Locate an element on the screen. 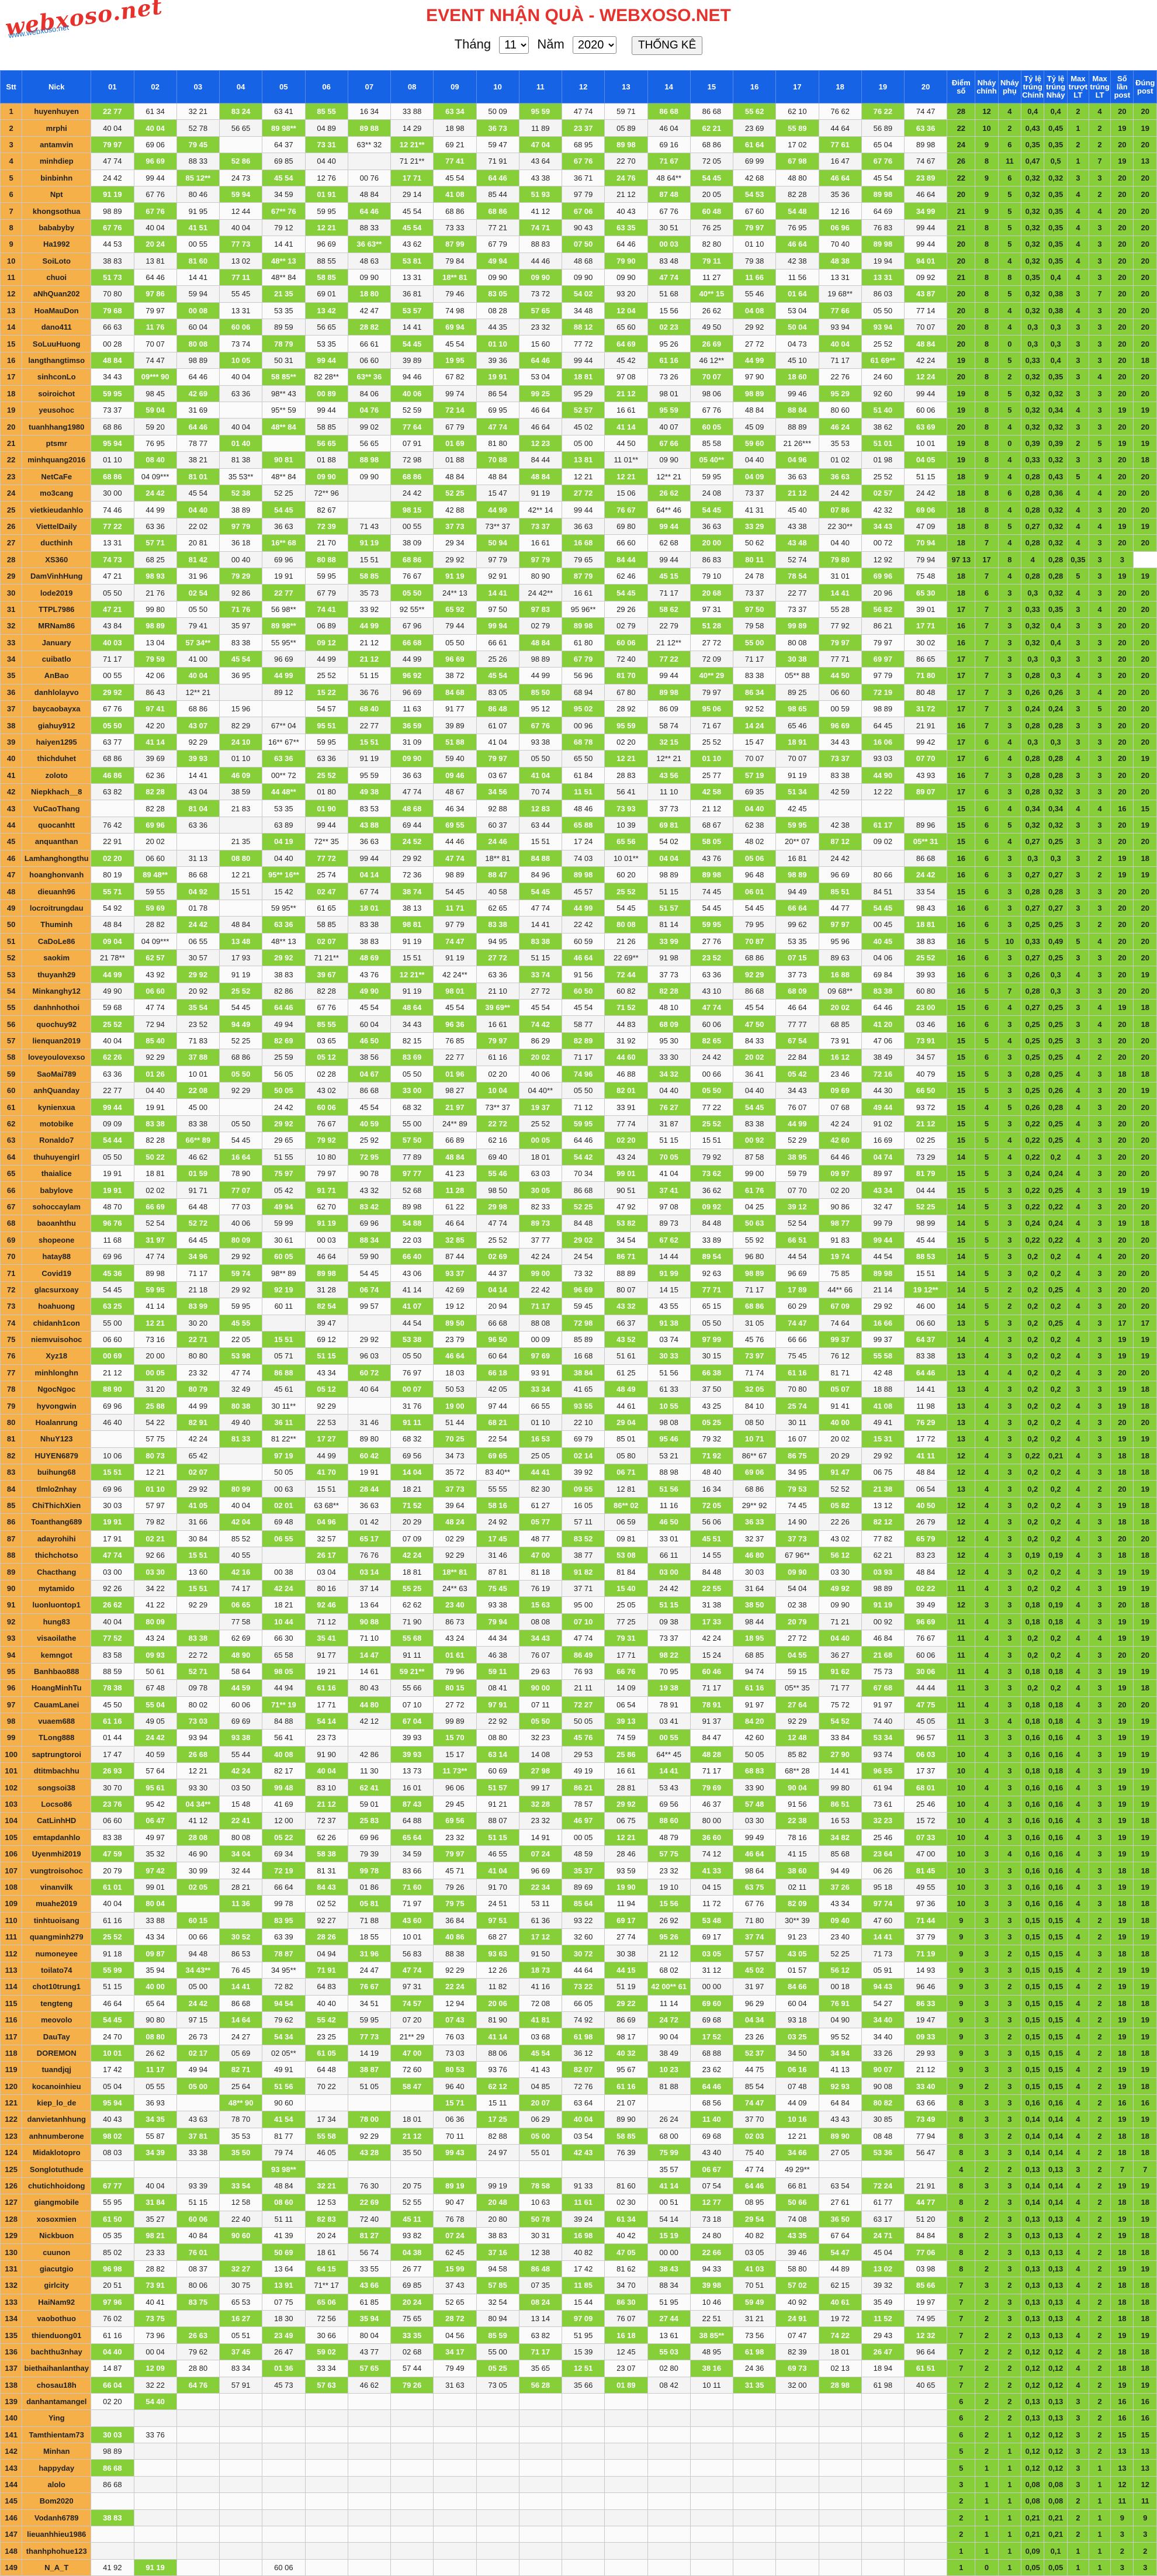 Image resolution: width=1157 pixels, height=2576 pixels. nick-cell: danvietanhhung is located at coordinates (57, 2119).